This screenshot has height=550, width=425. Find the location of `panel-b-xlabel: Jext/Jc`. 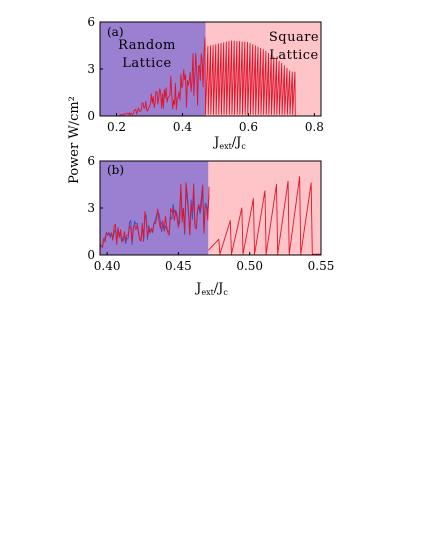

panel-b-xlabel: Jext/Jc is located at coordinates (211, 289).